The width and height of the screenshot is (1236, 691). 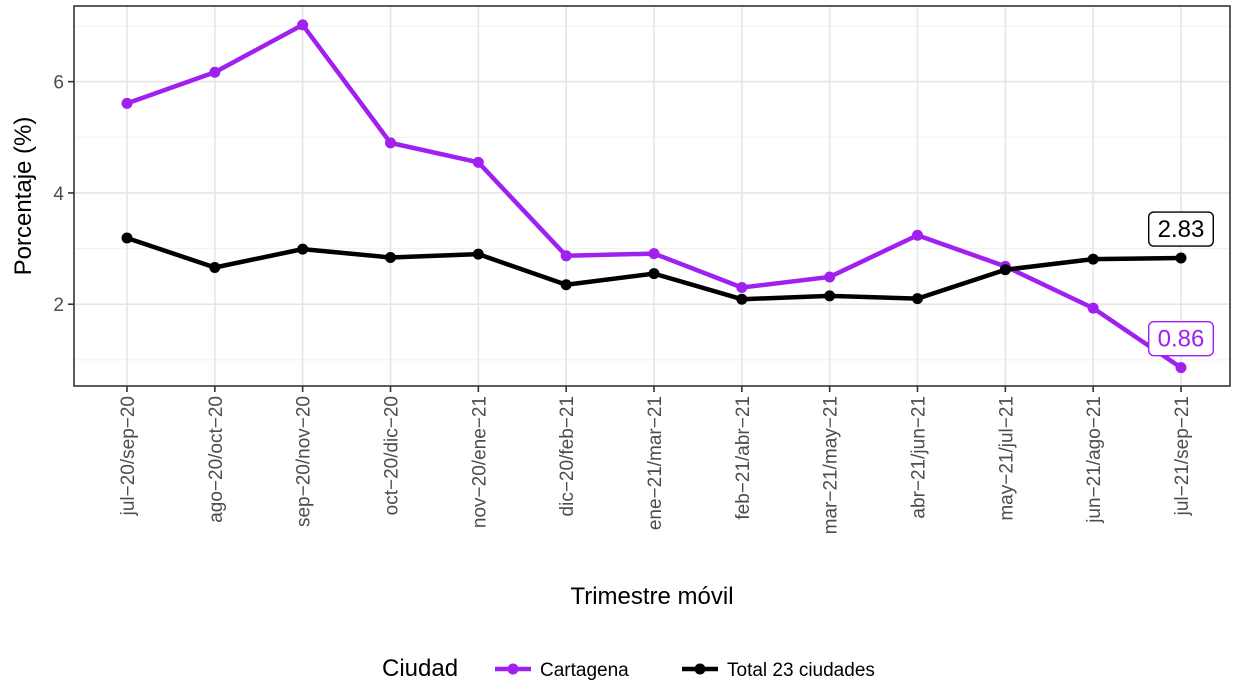 I want to click on end-labels: 0.86 2.83, so click(x=1180, y=284).